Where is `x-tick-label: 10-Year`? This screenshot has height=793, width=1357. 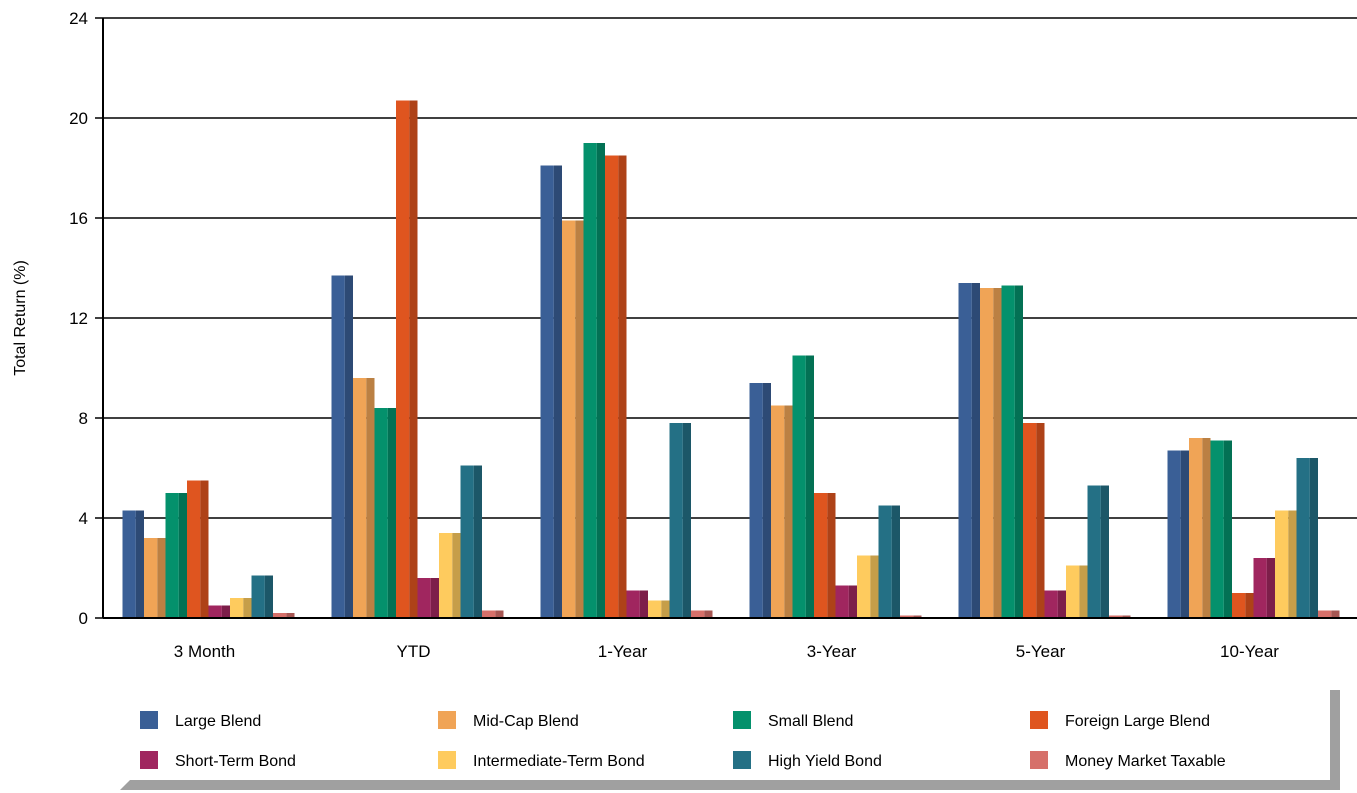
x-tick-label: 10-Year is located at coordinates (1249, 651).